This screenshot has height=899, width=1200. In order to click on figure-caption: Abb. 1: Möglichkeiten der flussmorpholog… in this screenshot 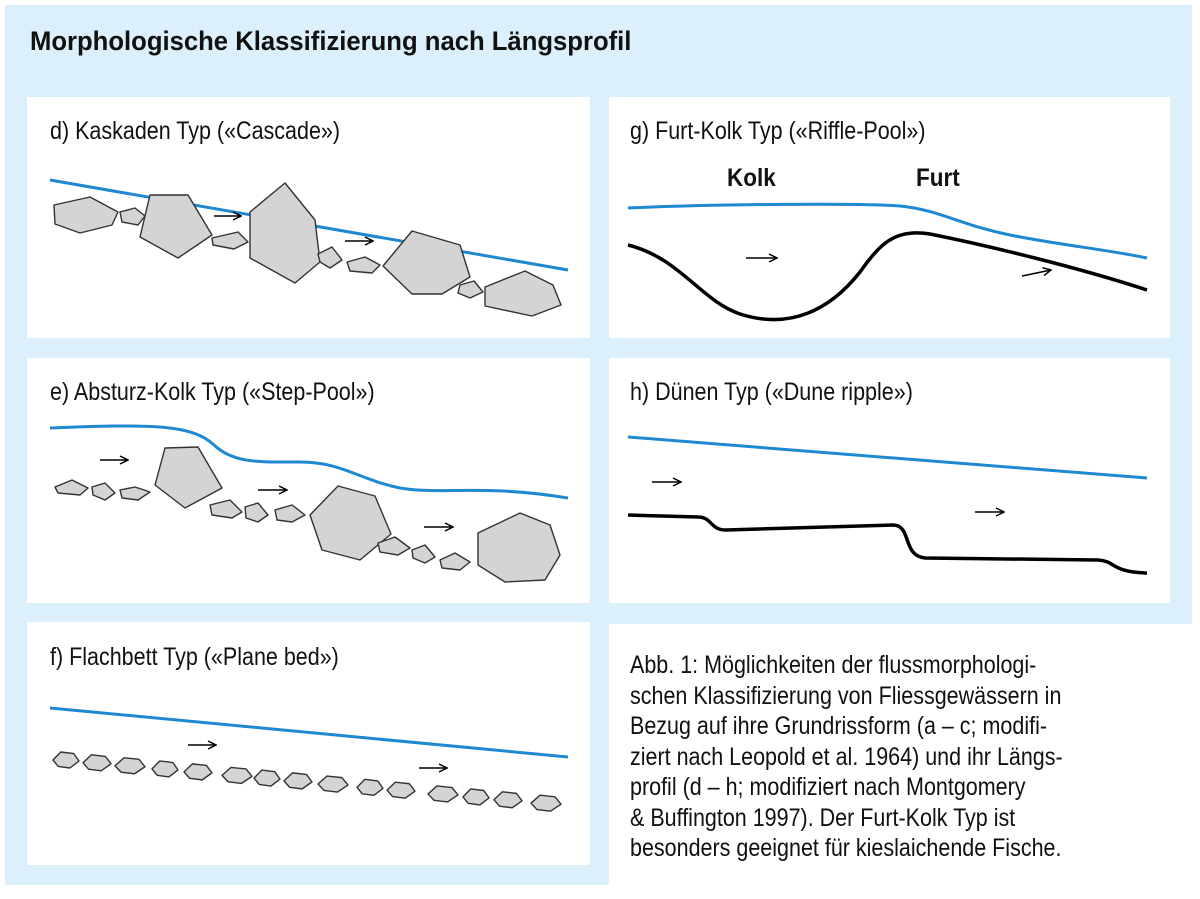, I will do `click(881, 757)`.